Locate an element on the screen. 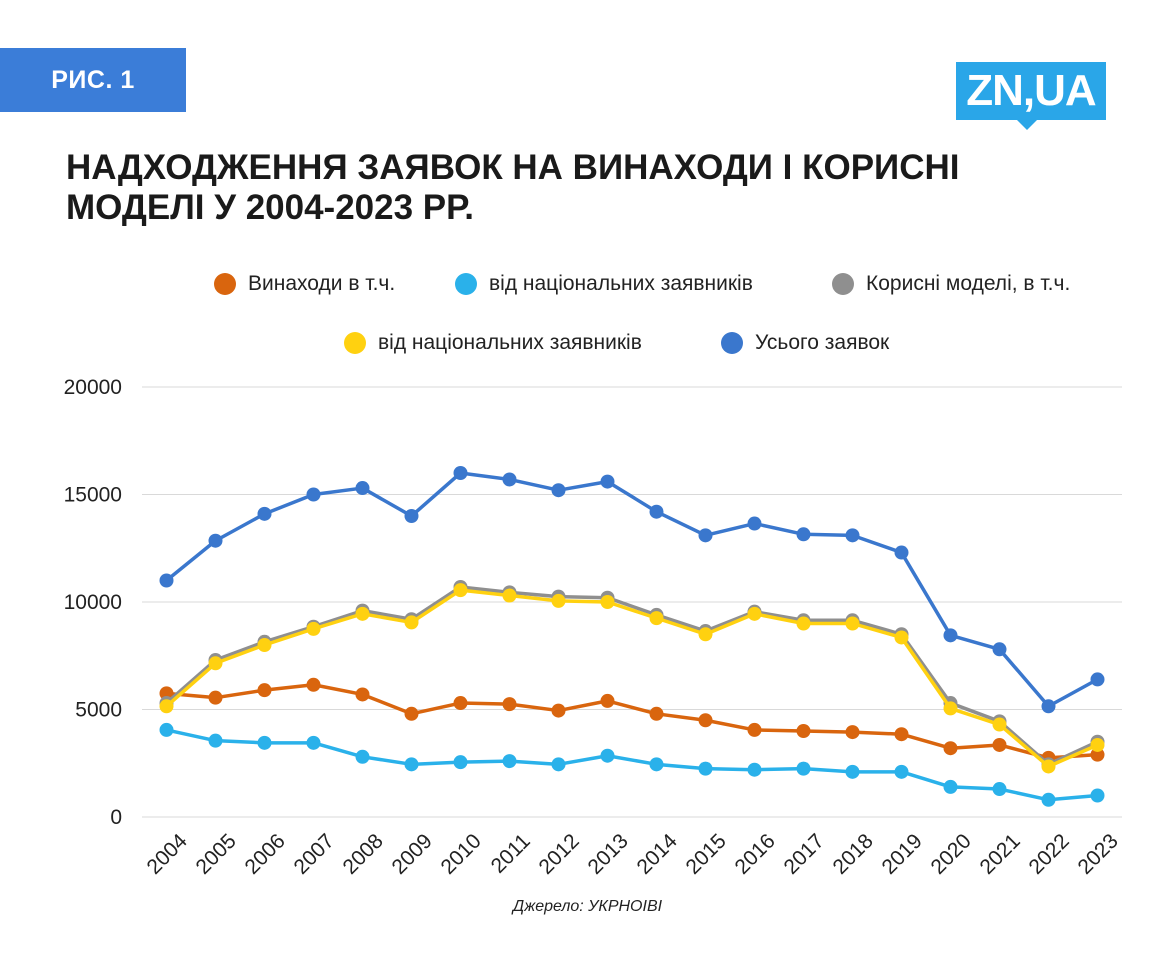 The height and width of the screenshot is (960, 1175). legend-label: Винаходи в т.ч. is located at coordinates (322, 283).